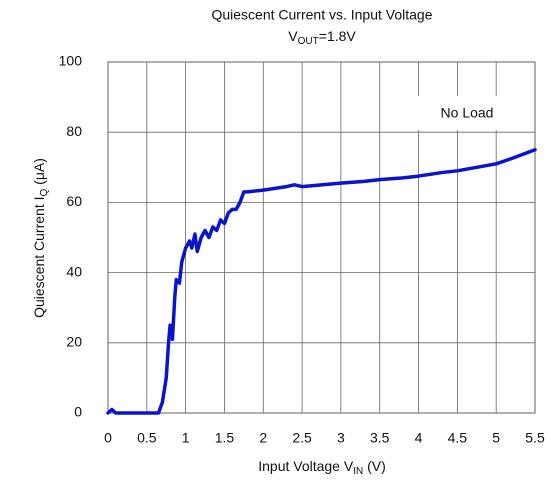 This screenshot has height=483, width=551. What do you see at coordinates (341, 438) in the screenshot?
I see `x-tick-label: 3` at bounding box center [341, 438].